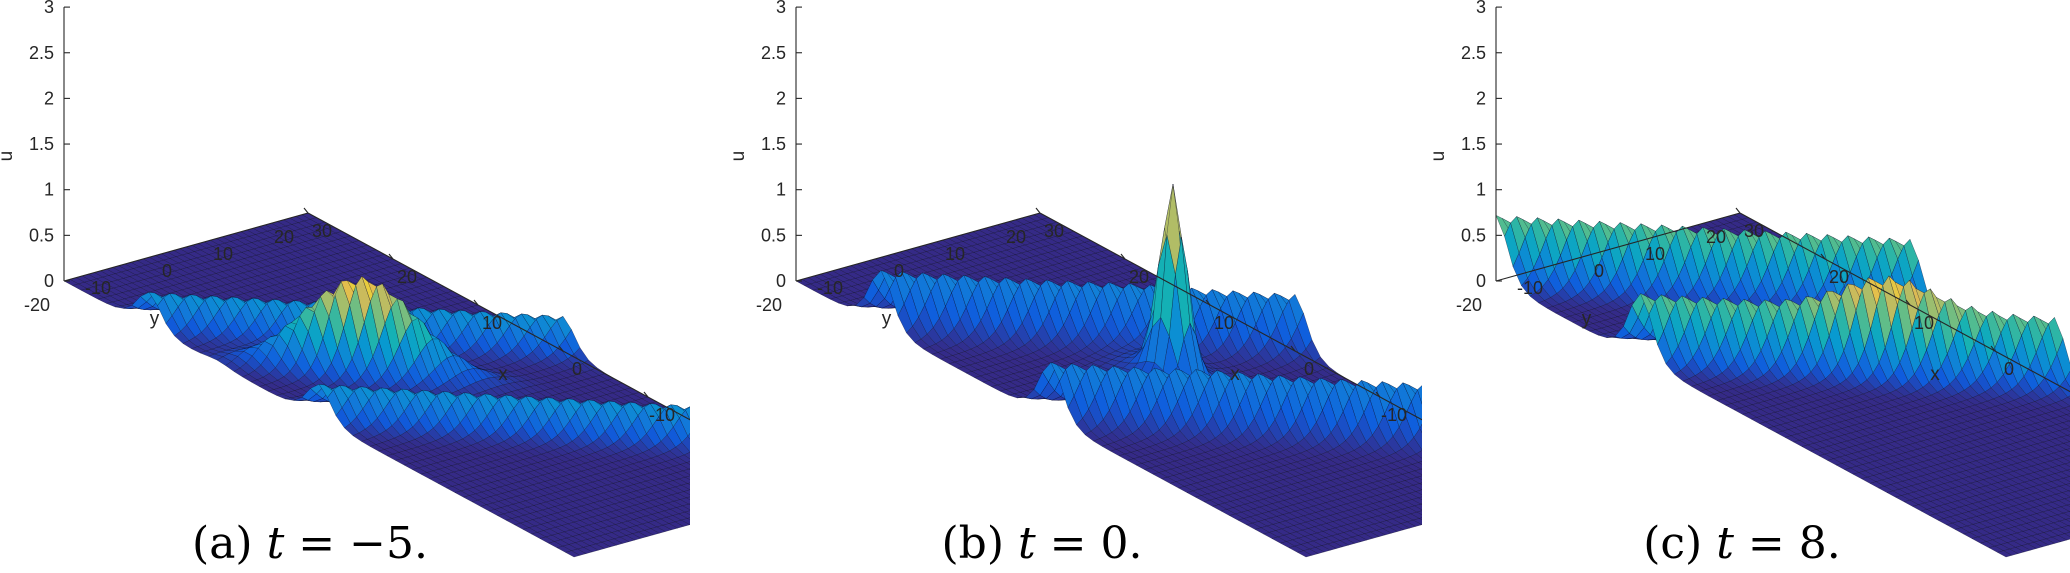  What do you see at coordinates (1042, 543) in the screenshot?
I see `caption: (b) t = 0.` at bounding box center [1042, 543].